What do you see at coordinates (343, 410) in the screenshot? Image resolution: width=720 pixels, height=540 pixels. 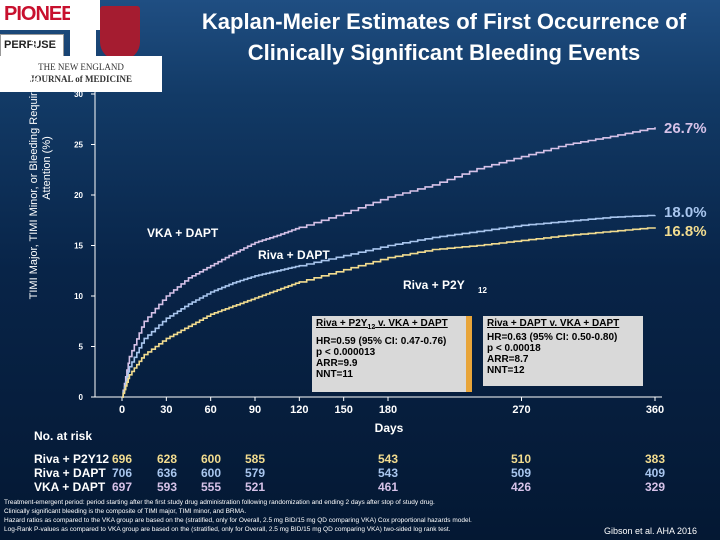 I see `x-tick-label: 150` at bounding box center [343, 410].